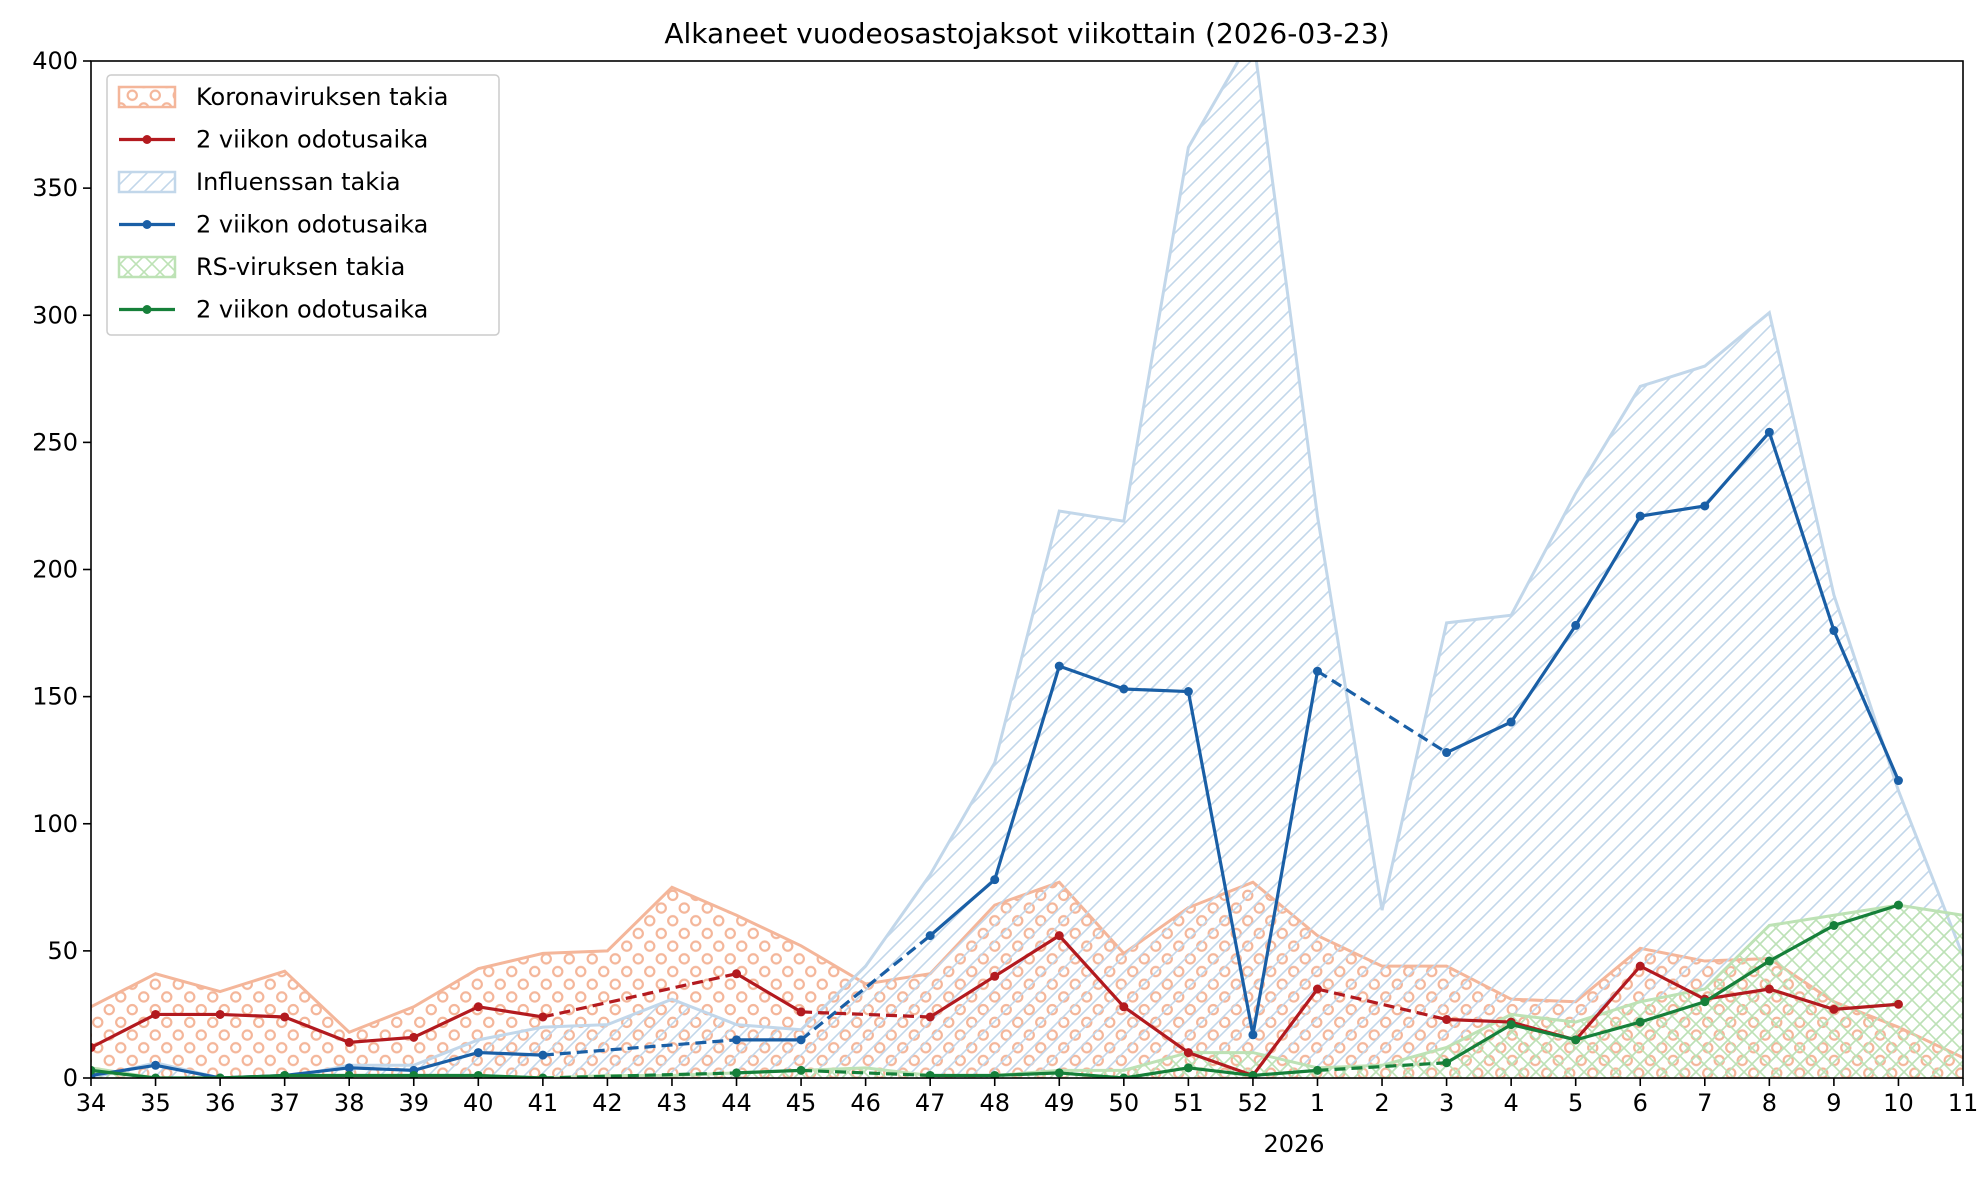  What do you see at coordinates (736, 1103) in the screenshot?
I see `x-tick-label-10: 44` at bounding box center [736, 1103].